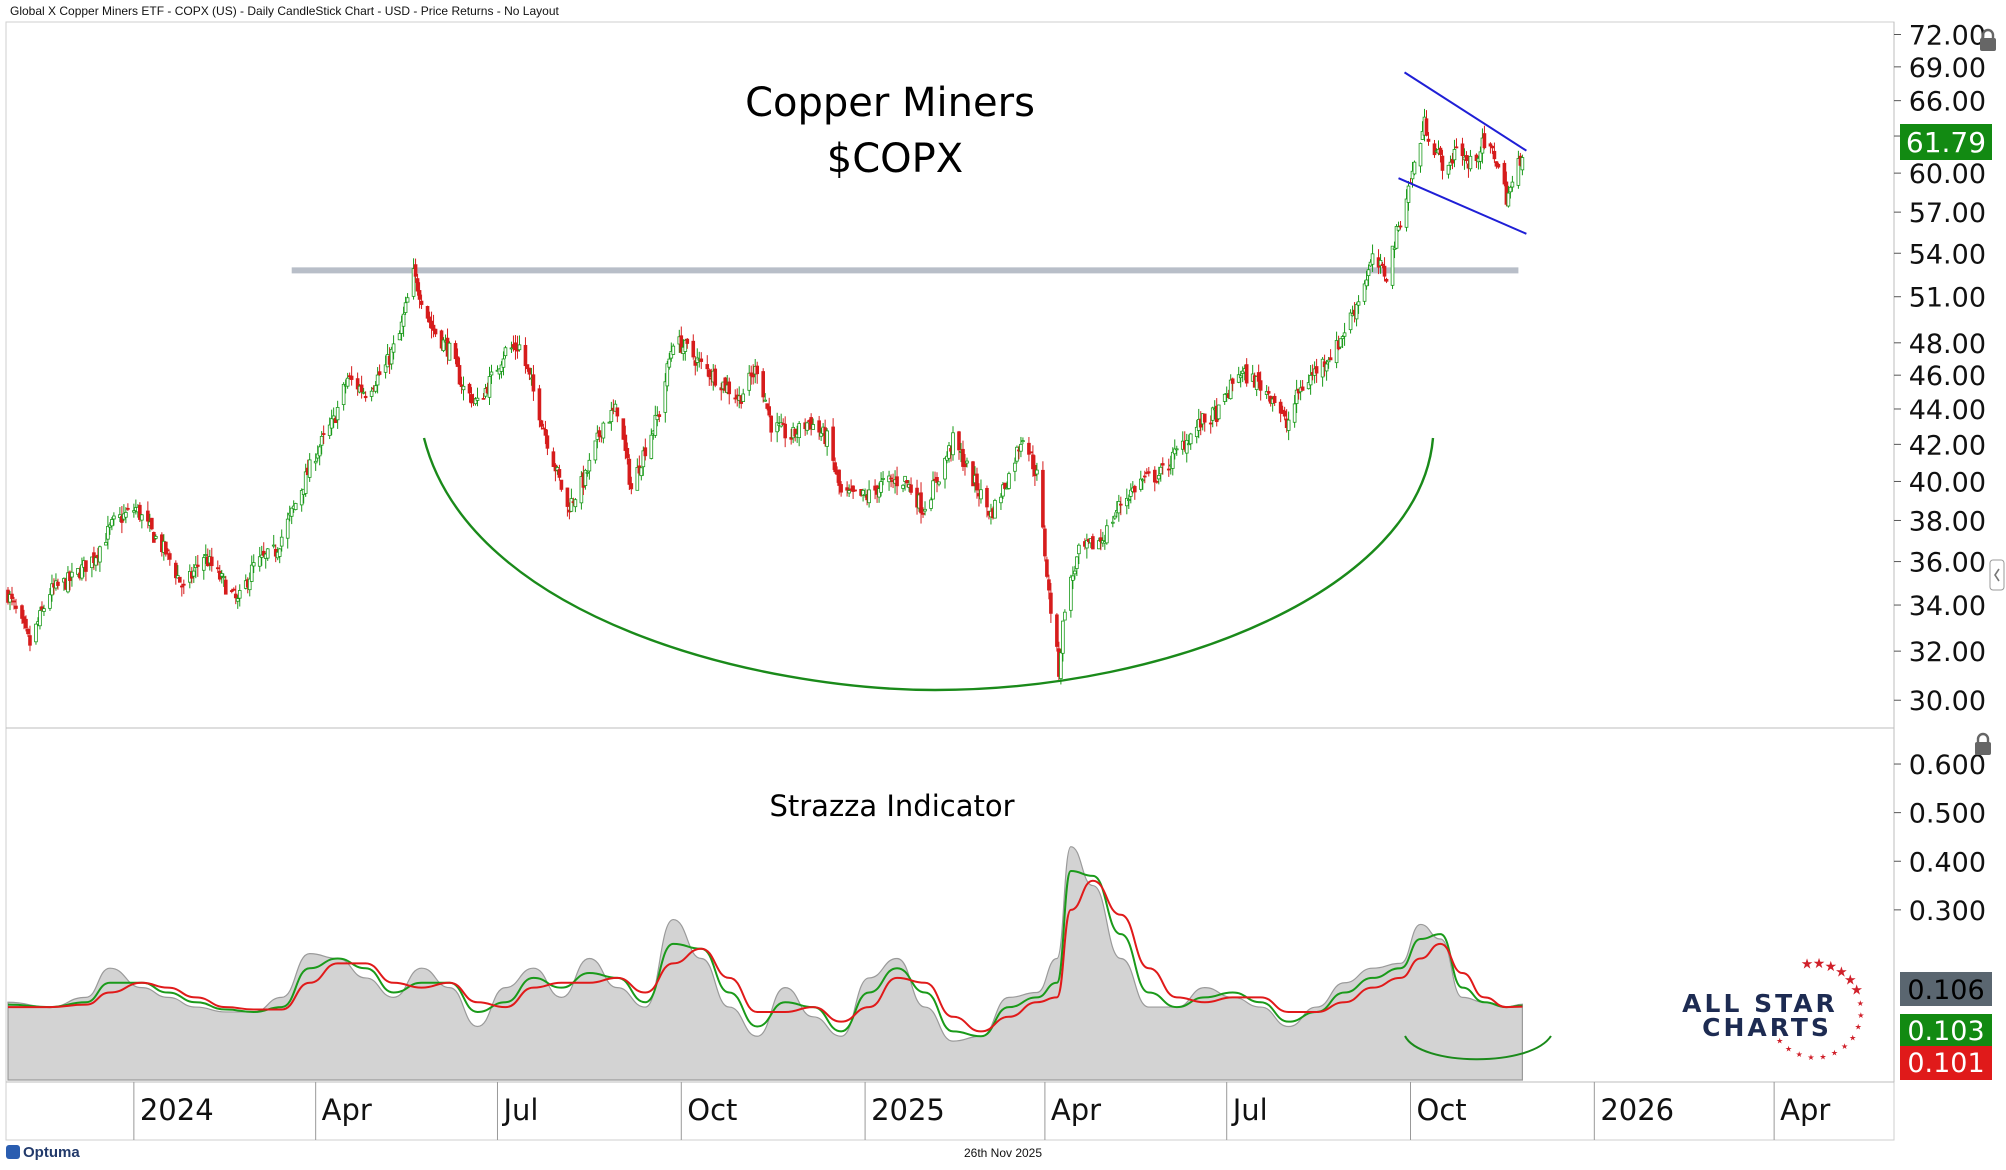 Image resolution: width=2006 pixels, height=1170 pixels. What do you see at coordinates (1805, 1110) in the screenshot?
I see `time-tick-label: Apr` at bounding box center [1805, 1110].